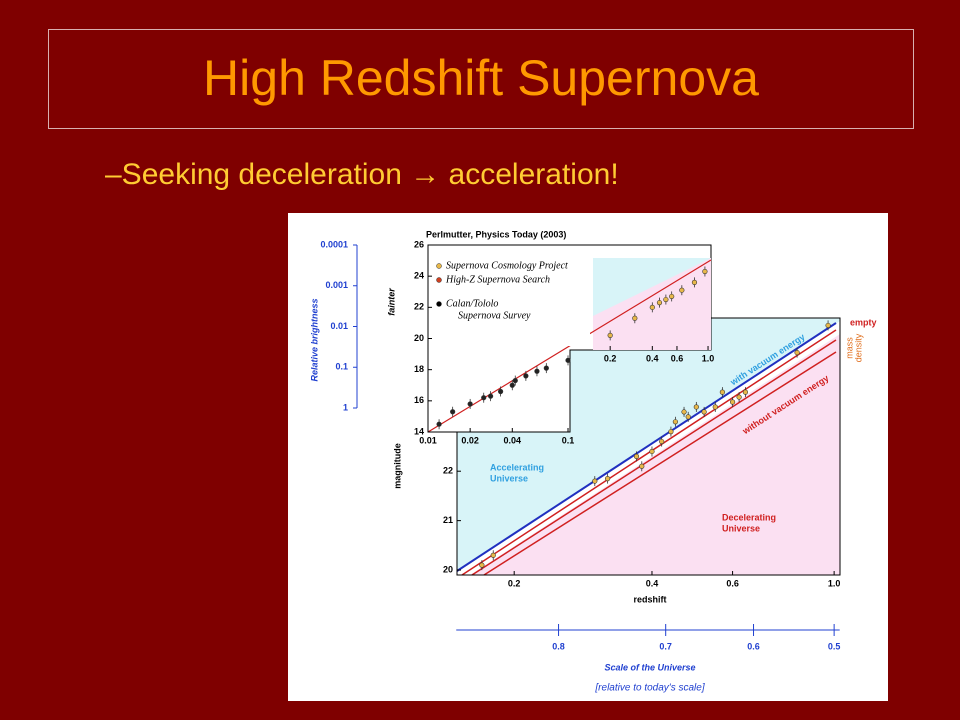 Image resolution: width=960 pixels, height=720 pixels. What do you see at coordinates (345, 407) in the screenshot?
I see `brightness-tick-label: 1` at bounding box center [345, 407].